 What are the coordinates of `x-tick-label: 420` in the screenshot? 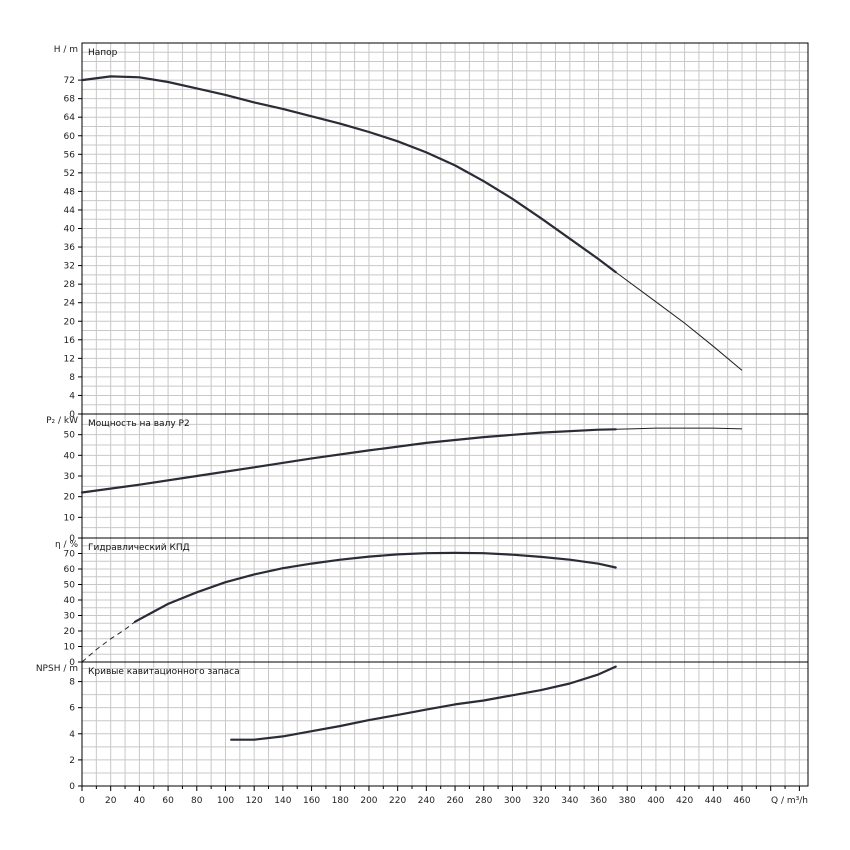 It's located at (684, 801).